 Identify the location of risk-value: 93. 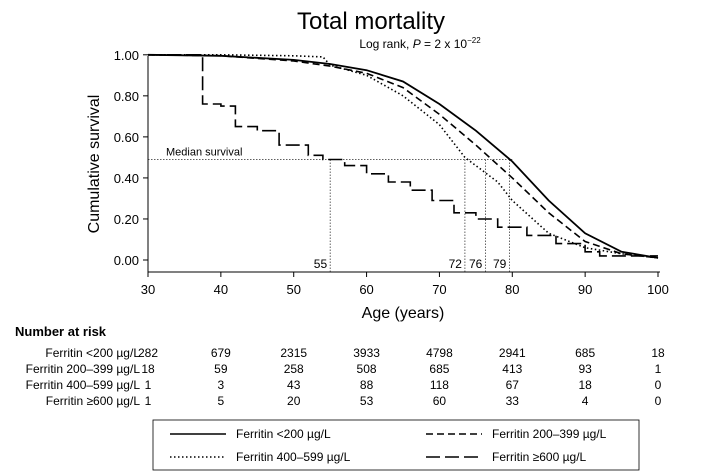
(585, 369).